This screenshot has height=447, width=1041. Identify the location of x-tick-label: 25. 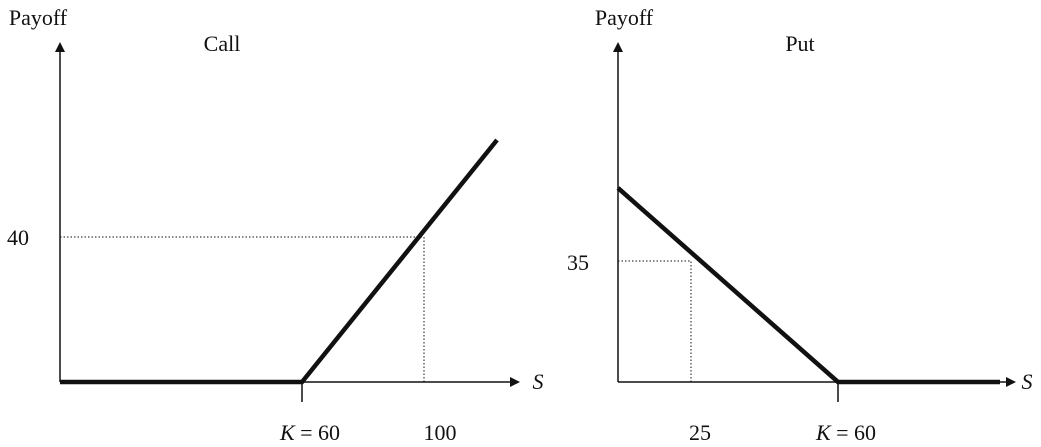
(700, 432).